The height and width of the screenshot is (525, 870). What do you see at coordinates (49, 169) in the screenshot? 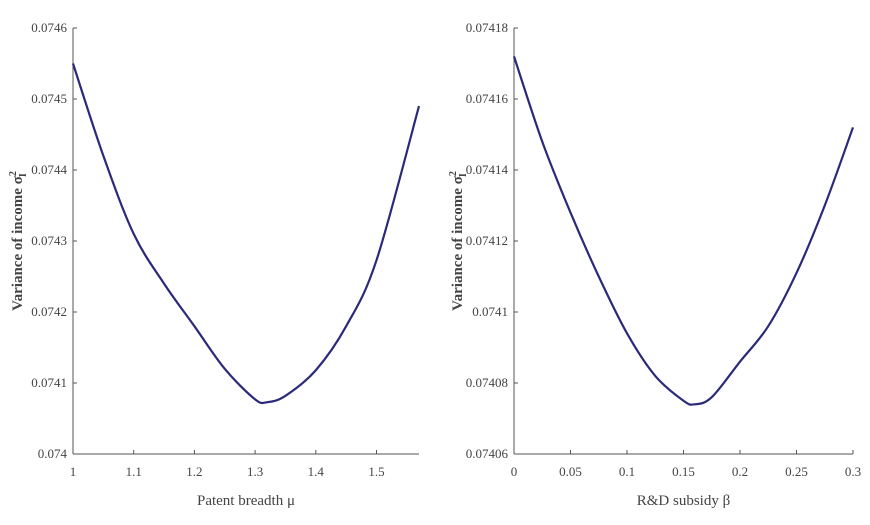
I see `y-tick-label: 0.0744` at bounding box center [49, 169].